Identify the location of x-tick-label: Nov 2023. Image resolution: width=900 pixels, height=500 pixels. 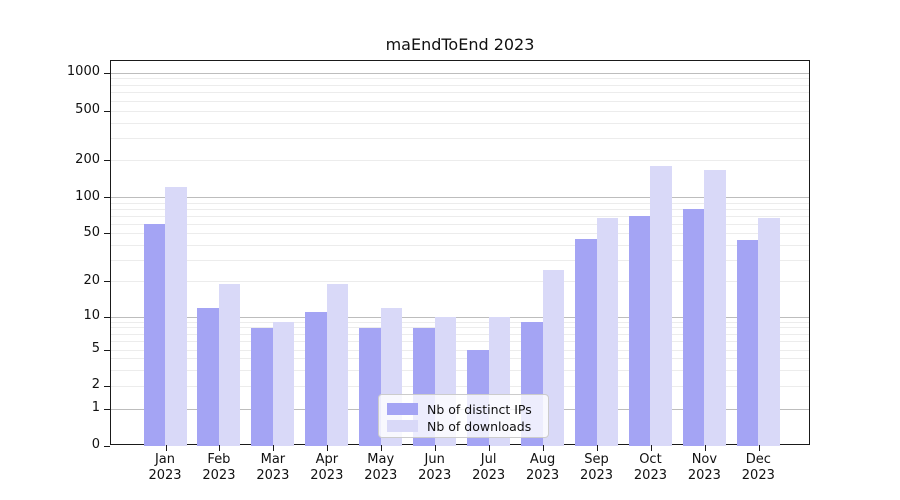
(704, 467).